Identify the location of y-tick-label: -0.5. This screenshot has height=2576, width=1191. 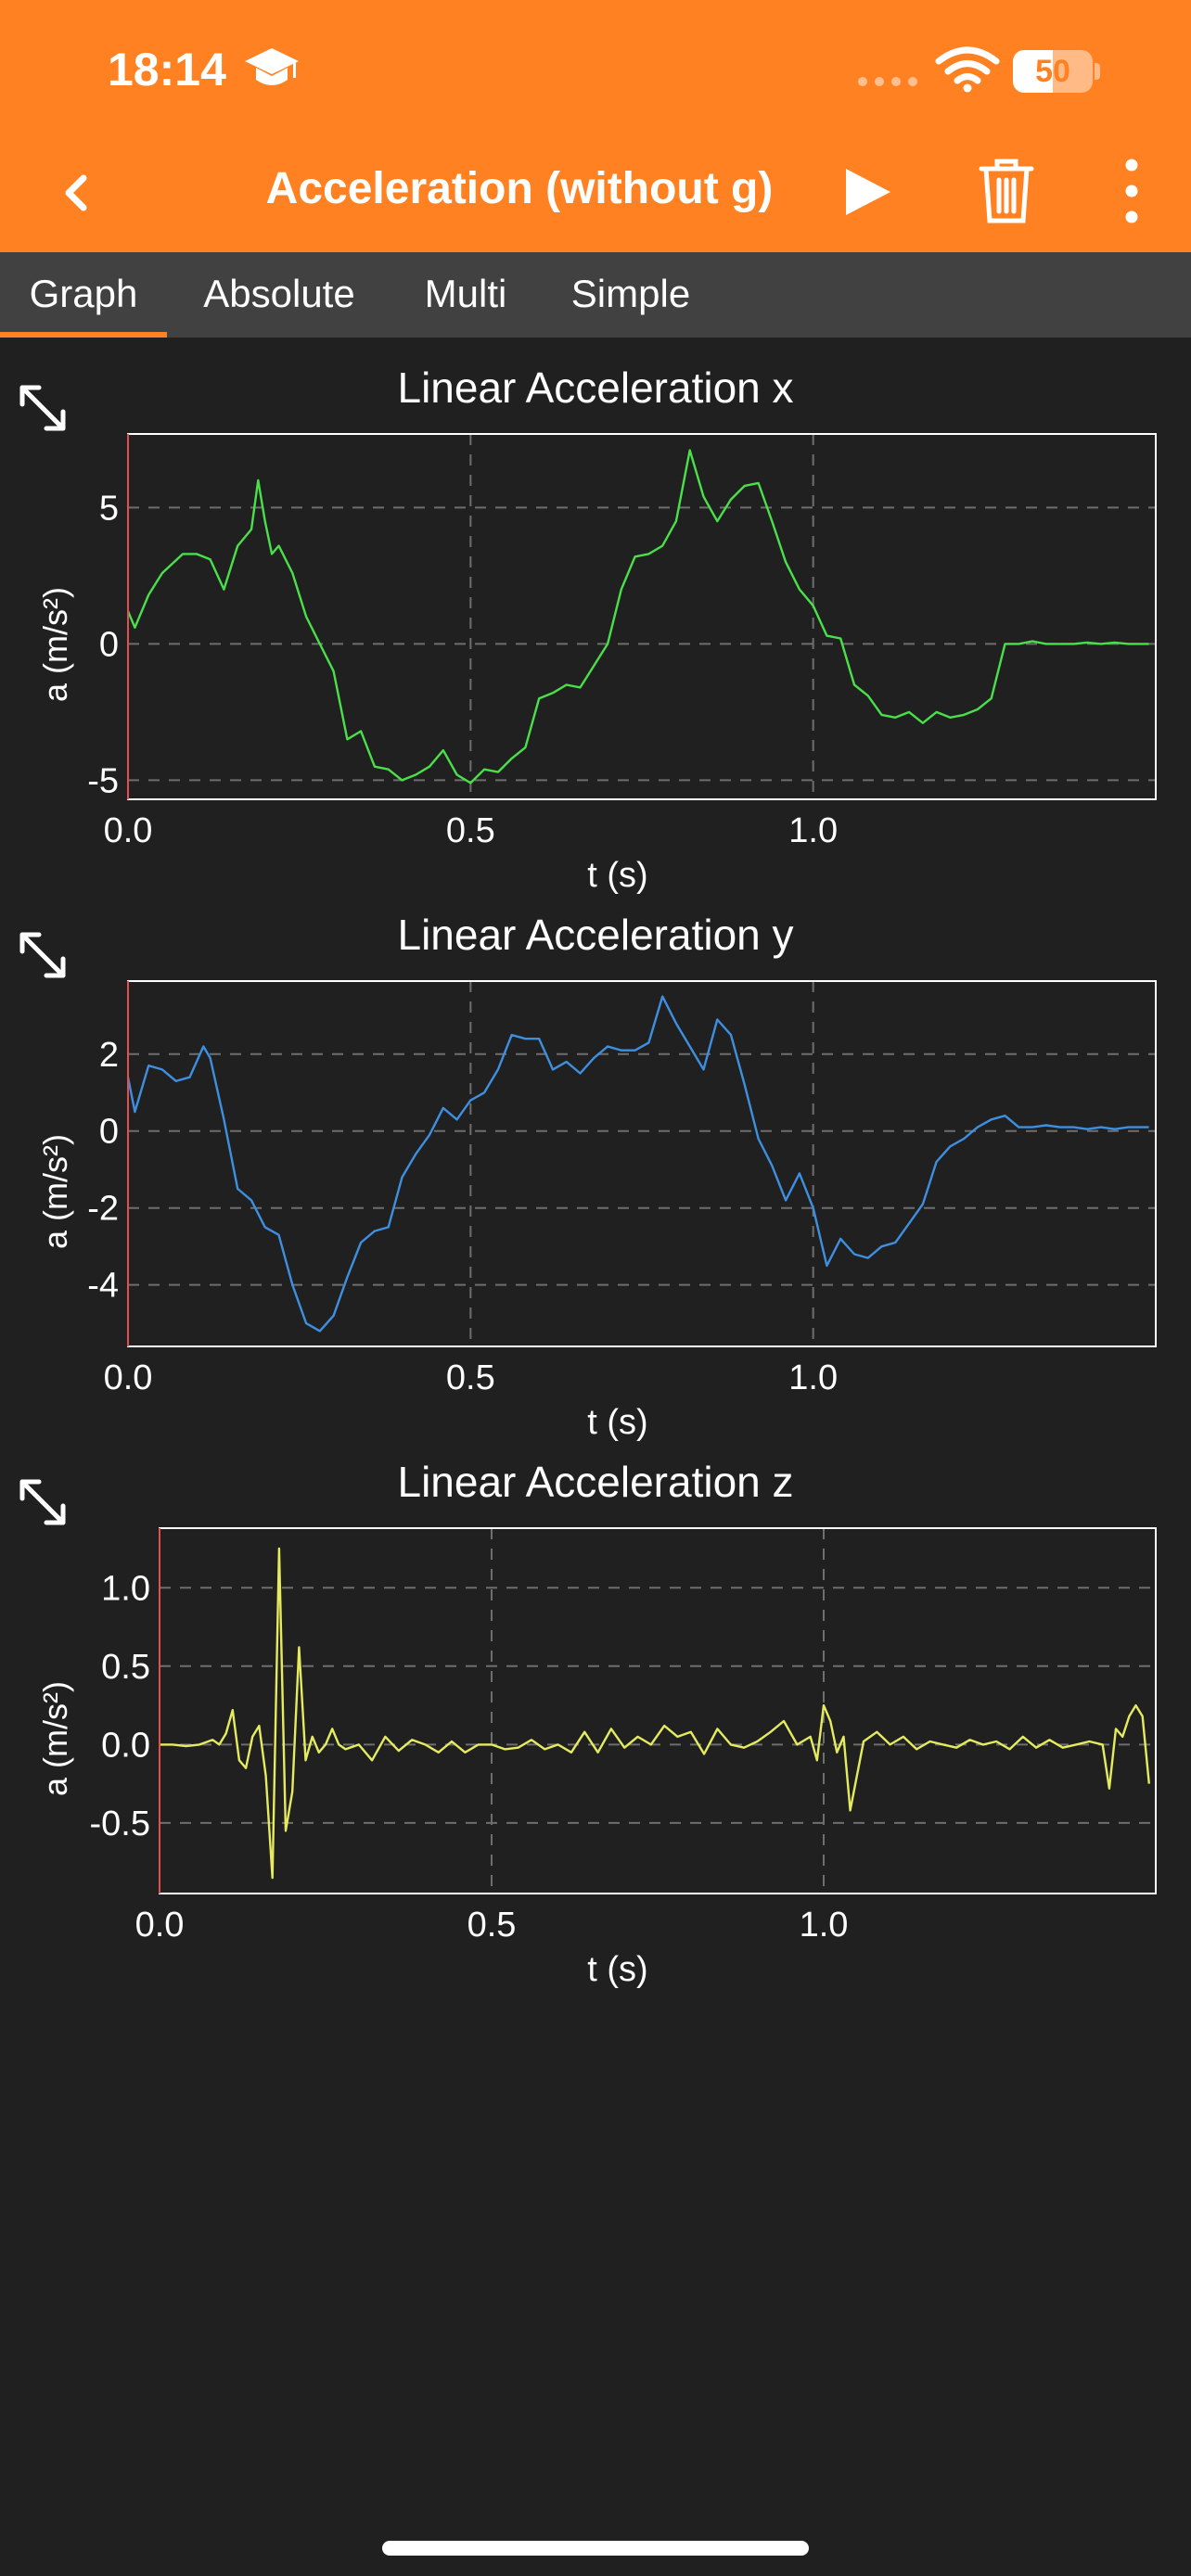
(120, 1823).